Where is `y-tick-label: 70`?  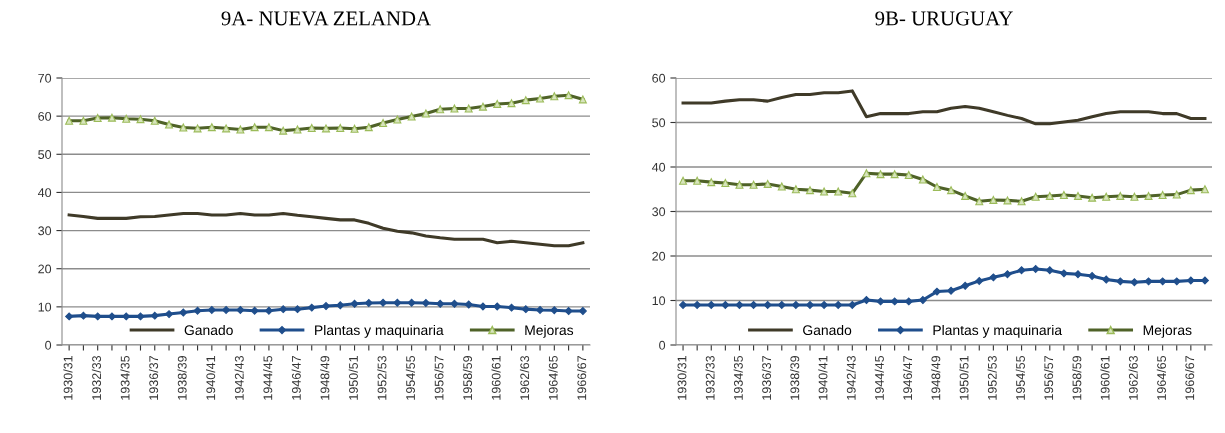
y-tick-label: 70 is located at coordinates (45, 78).